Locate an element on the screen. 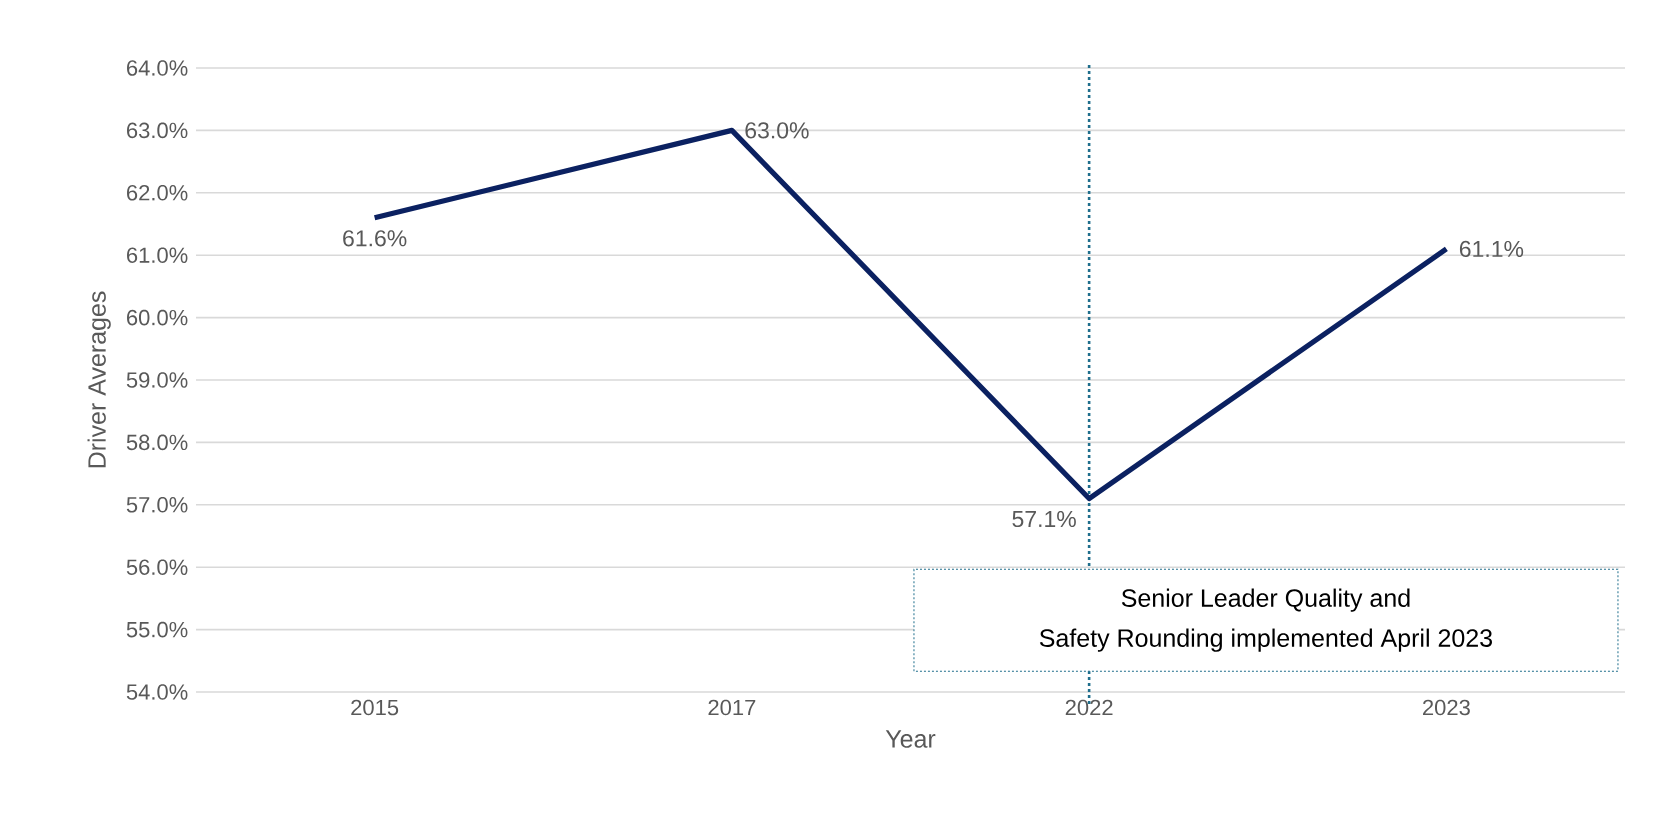 The width and height of the screenshot is (1660, 822). x-tick-label: 2023 is located at coordinates (1446, 707).